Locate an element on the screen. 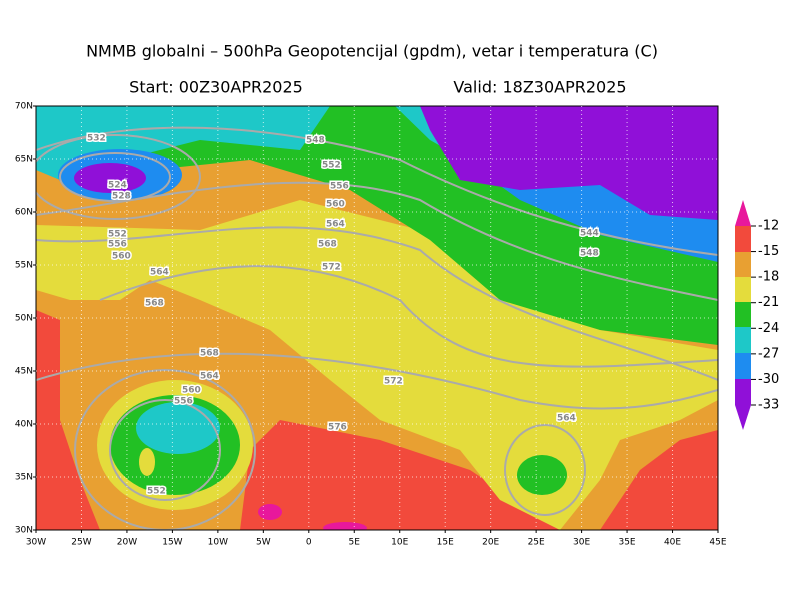 The width and height of the screenshot is (800, 604). colorbar-label: -24 is located at coordinates (768, 328).